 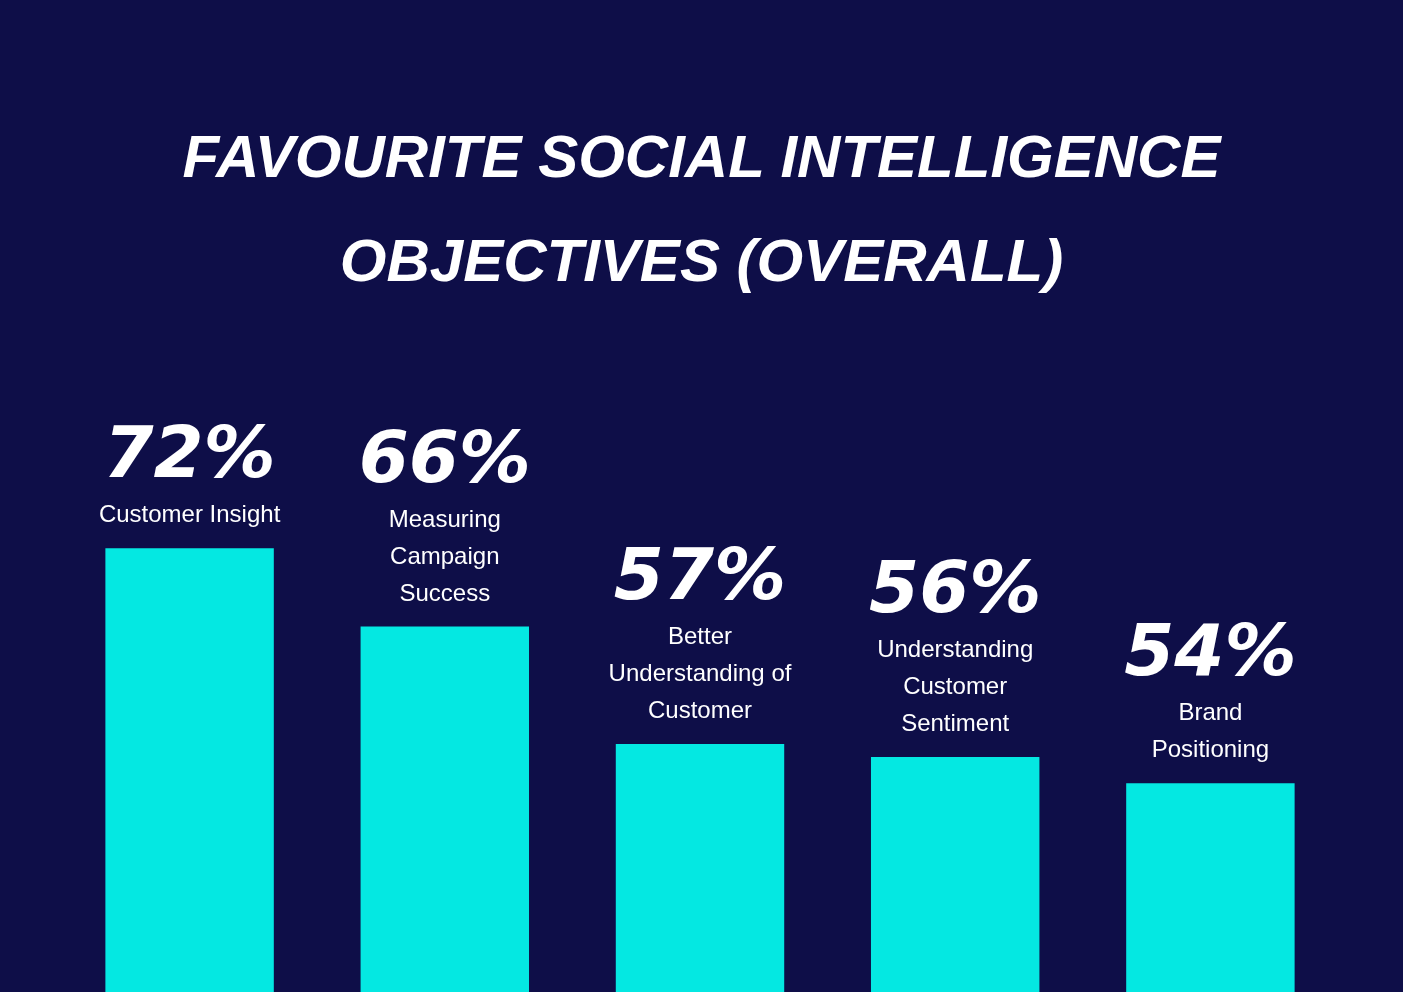 What do you see at coordinates (1210, 650) in the screenshot?
I see `data-label: 54%` at bounding box center [1210, 650].